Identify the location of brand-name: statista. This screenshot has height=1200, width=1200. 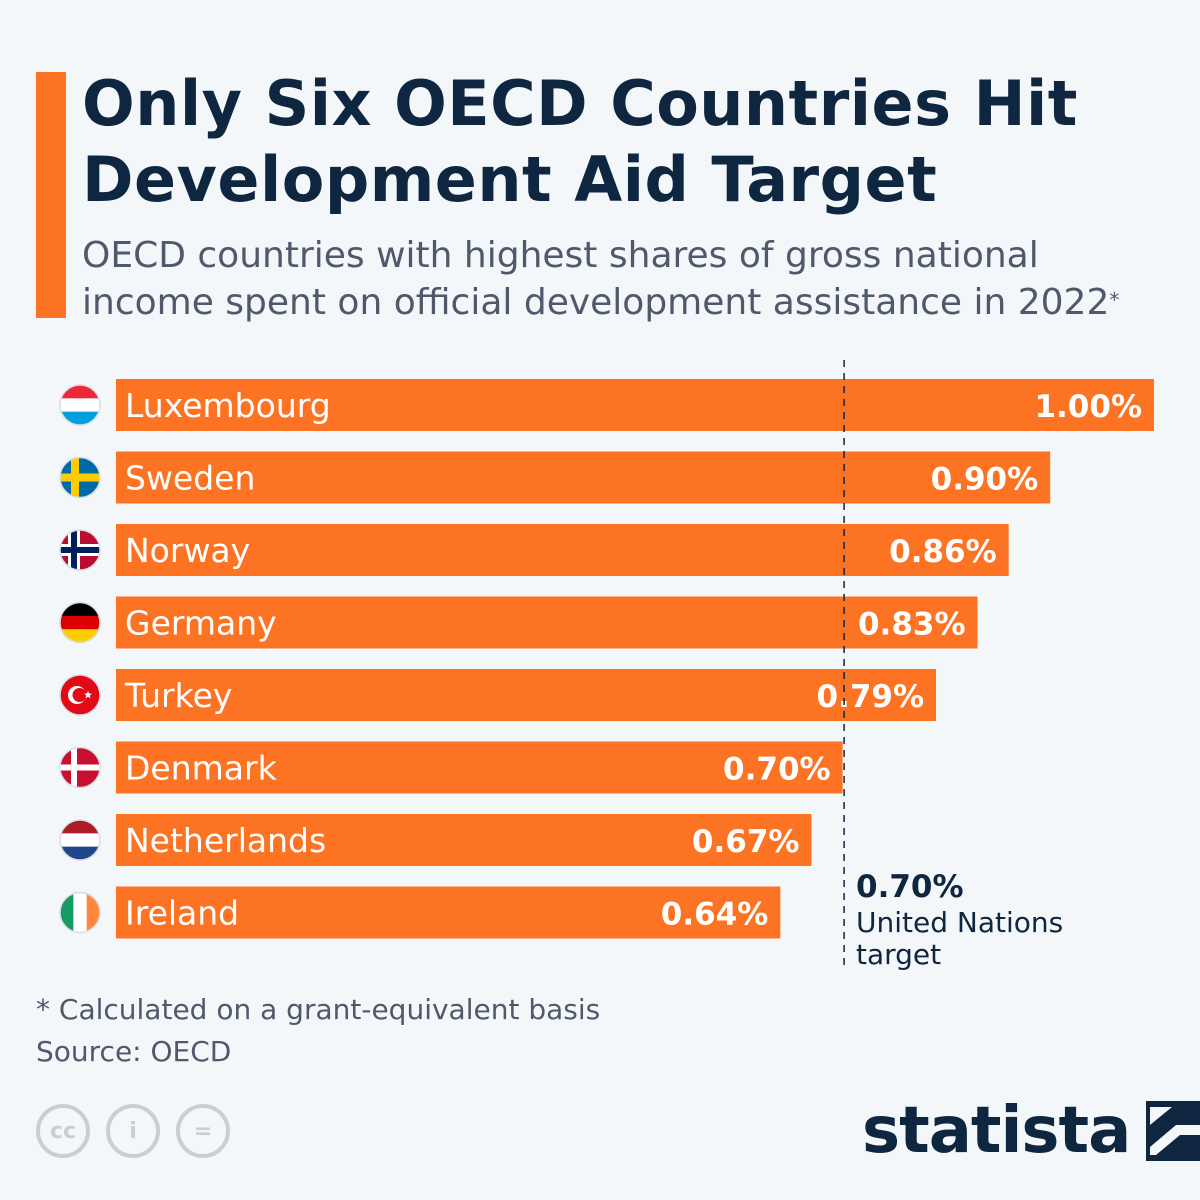
(996, 1131).